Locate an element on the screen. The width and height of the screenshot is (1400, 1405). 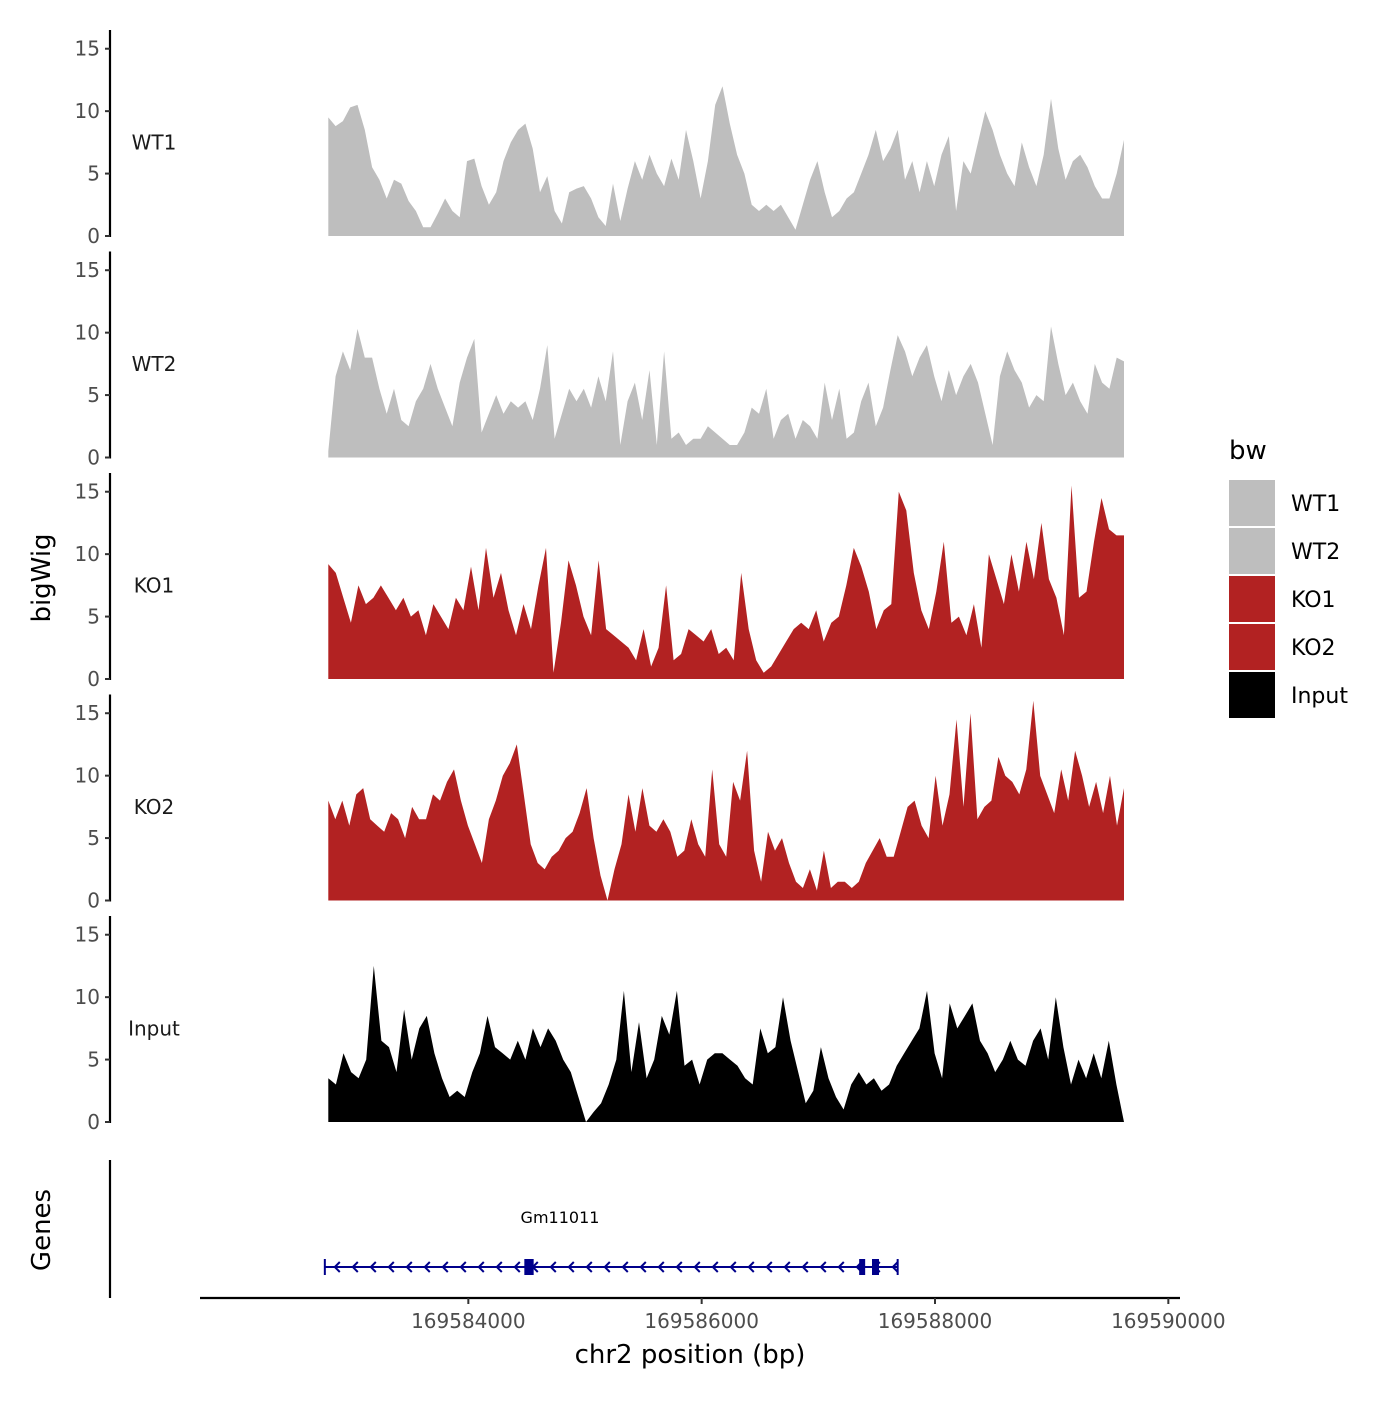
x-tick-label: 169584000 is located at coordinates (468, 1321).